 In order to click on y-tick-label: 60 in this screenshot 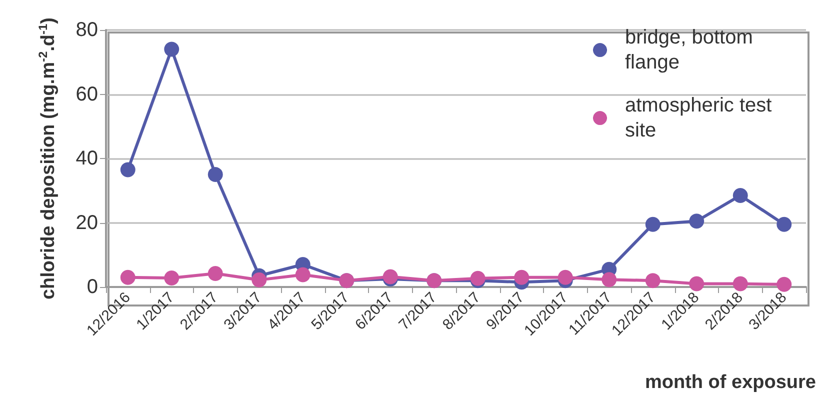, I will do `click(87, 94)`.